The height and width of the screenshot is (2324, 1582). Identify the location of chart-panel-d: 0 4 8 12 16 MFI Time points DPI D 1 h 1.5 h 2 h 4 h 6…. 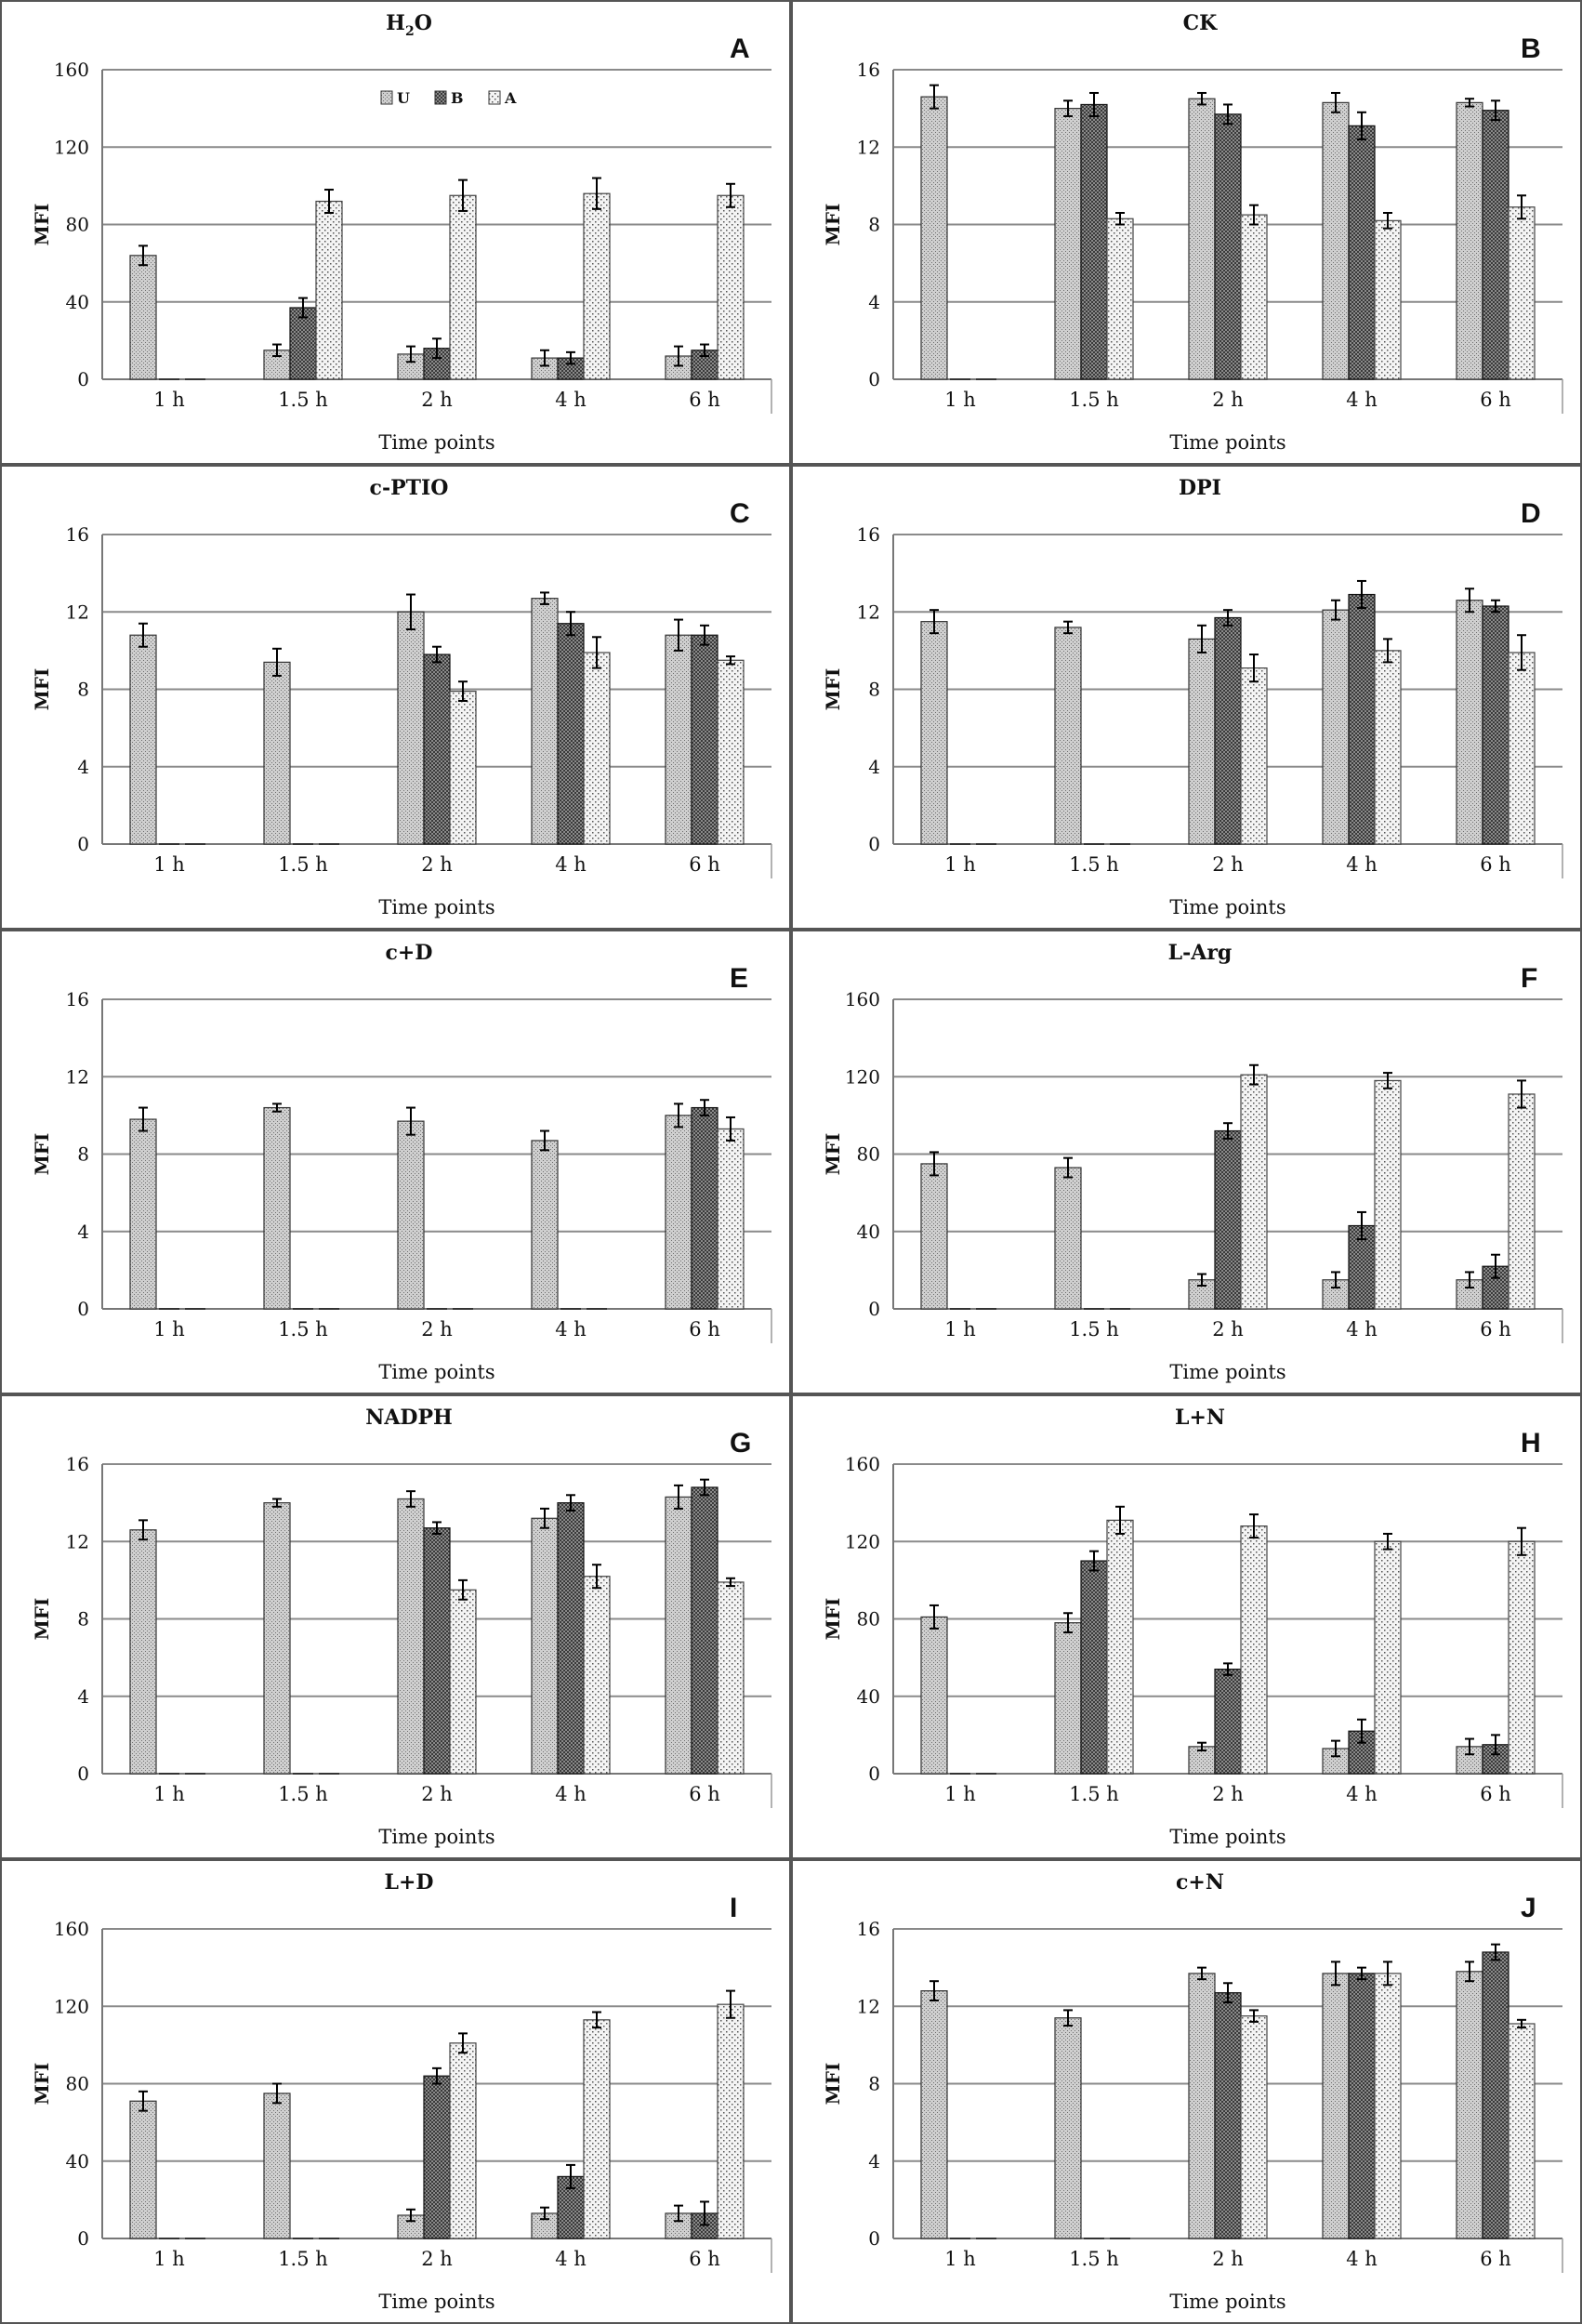
(1186, 697).